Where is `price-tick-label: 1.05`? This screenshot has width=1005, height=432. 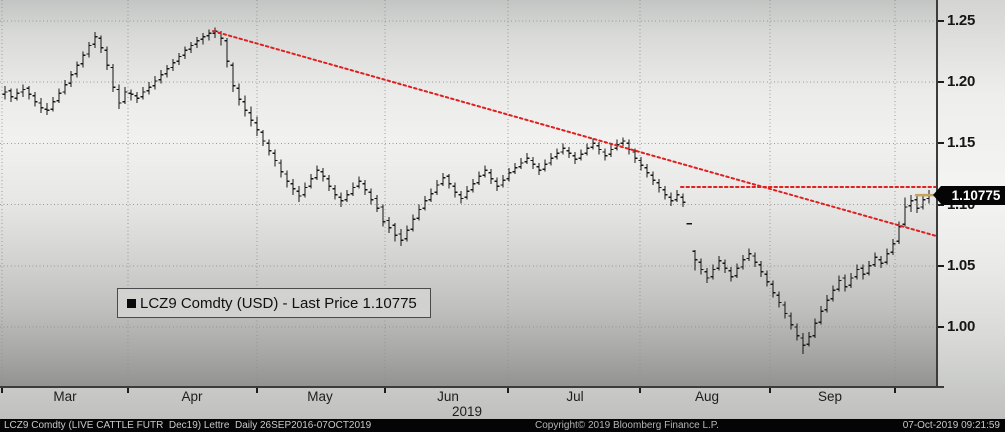 price-tick-label: 1.05 is located at coordinates (961, 265).